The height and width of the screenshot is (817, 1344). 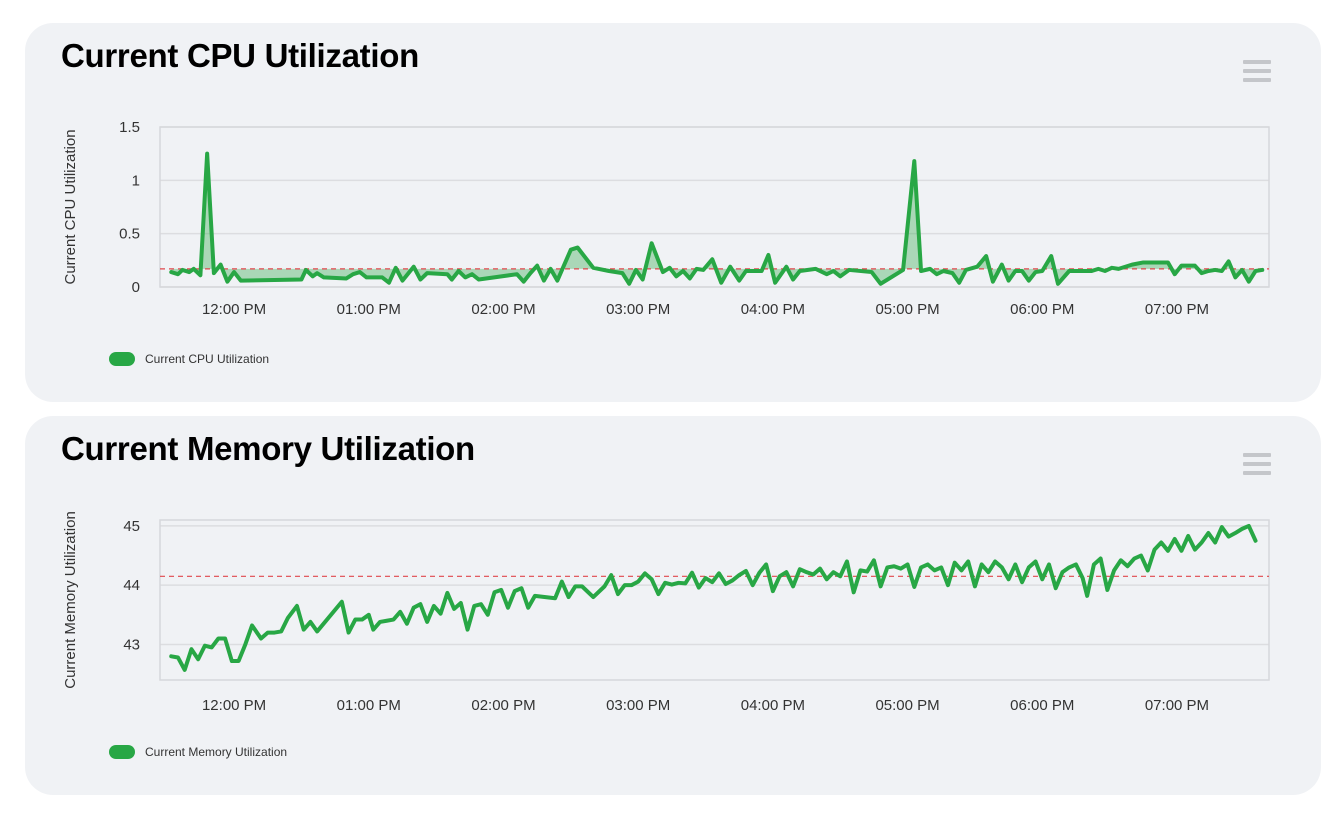 I want to click on cpu-x-tick-label: 12:00 PM, so click(x=234, y=309).